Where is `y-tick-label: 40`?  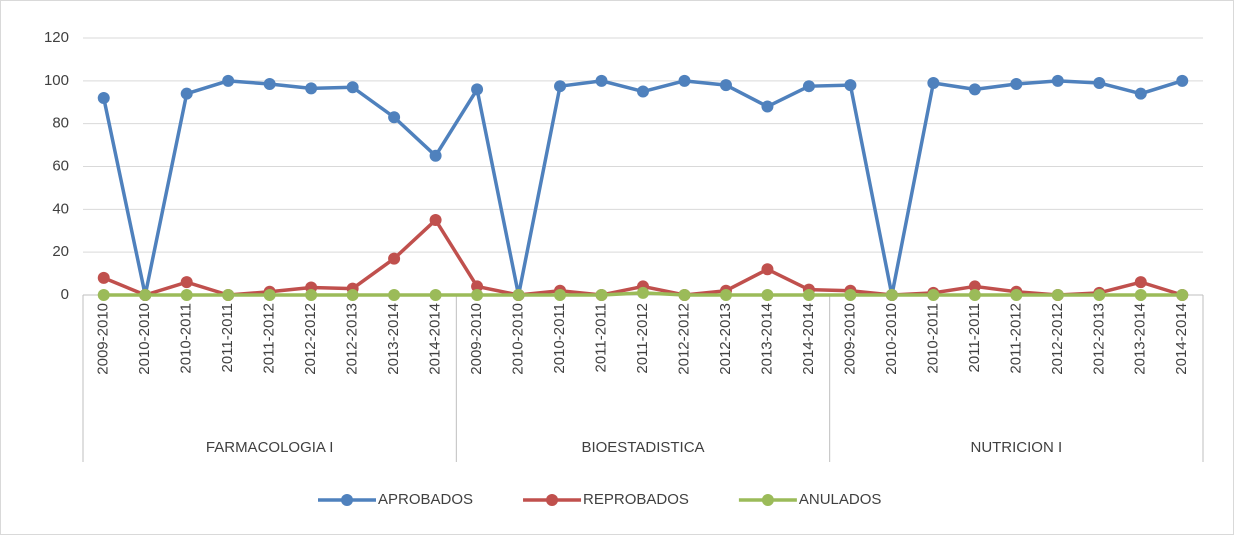
y-tick-label: 40 is located at coordinates (60, 208).